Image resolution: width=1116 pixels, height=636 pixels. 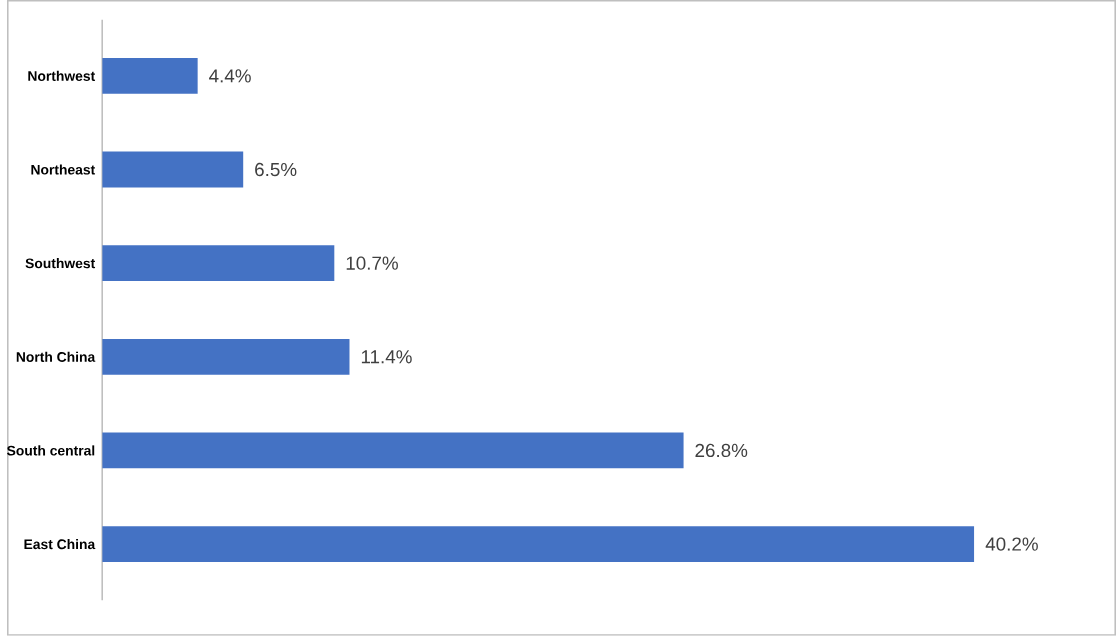 What do you see at coordinates (372, 263) in the screenshot?
I see `data-label: 10.7%` at bounding box center [372, 263].